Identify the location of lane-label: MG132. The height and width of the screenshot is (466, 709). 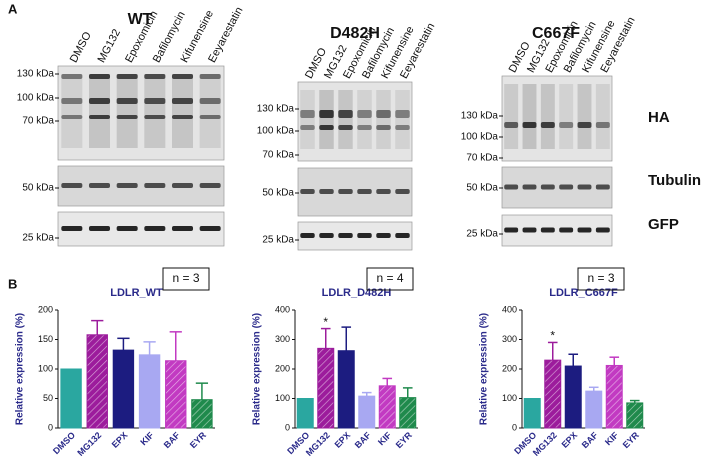
(110, 45).